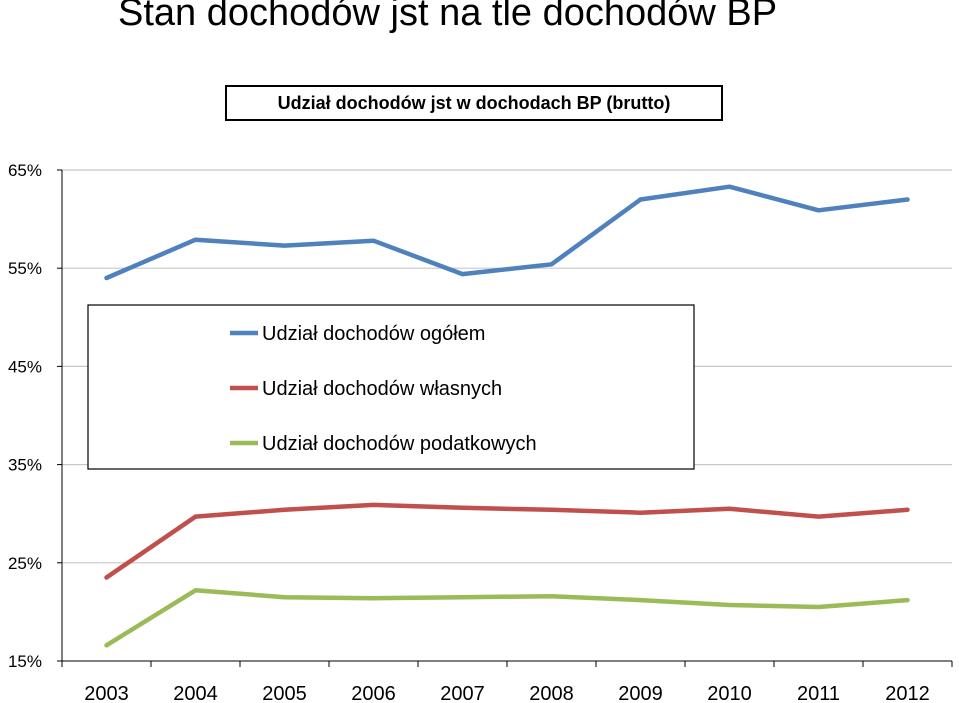 The width and height of the screenshot is (959, 703). Describe the element at coordinates (25, 170) in the screenshot. I see `y-tick-label: 65%` at that location.